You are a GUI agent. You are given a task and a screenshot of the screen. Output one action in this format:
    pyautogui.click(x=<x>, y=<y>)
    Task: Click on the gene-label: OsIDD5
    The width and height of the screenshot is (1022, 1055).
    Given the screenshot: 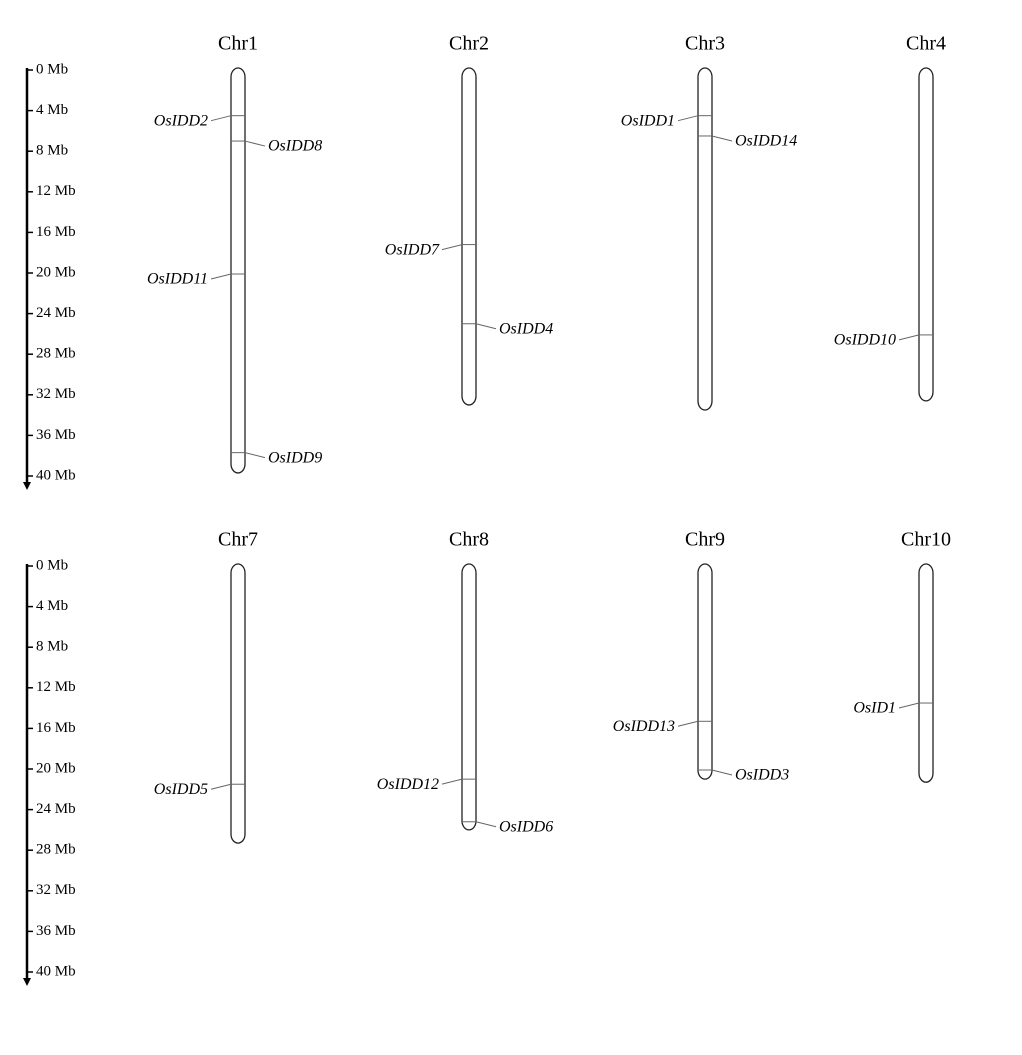 What is the action you would take?
    pyautogui.click(x=181, y=789)
    